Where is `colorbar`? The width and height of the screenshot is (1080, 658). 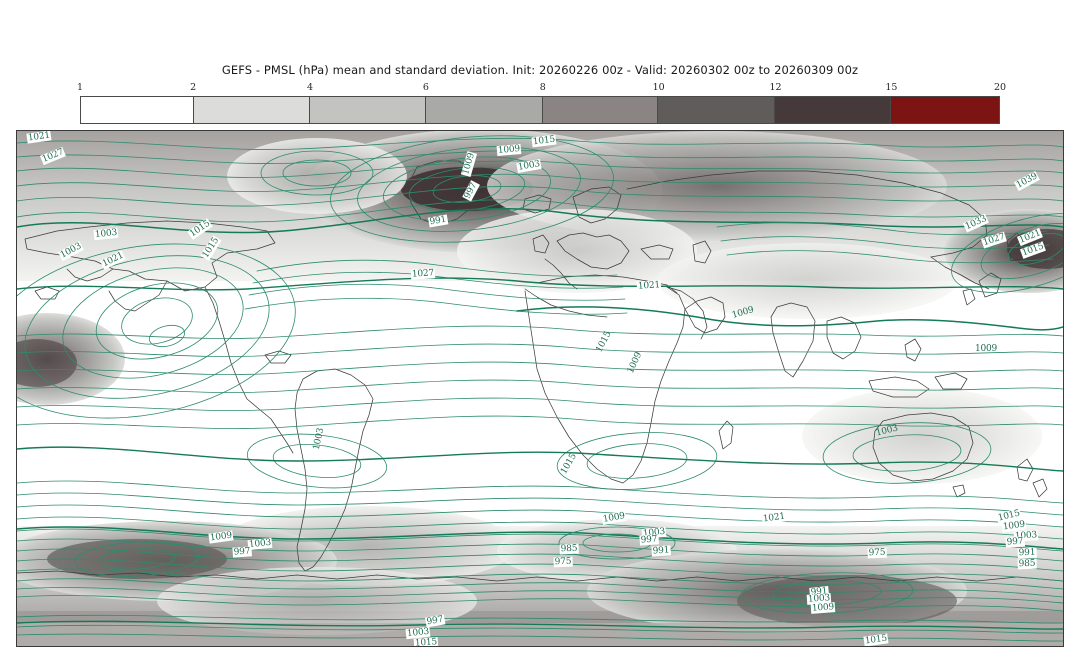 colorbar is located at coordinates (540, 110).